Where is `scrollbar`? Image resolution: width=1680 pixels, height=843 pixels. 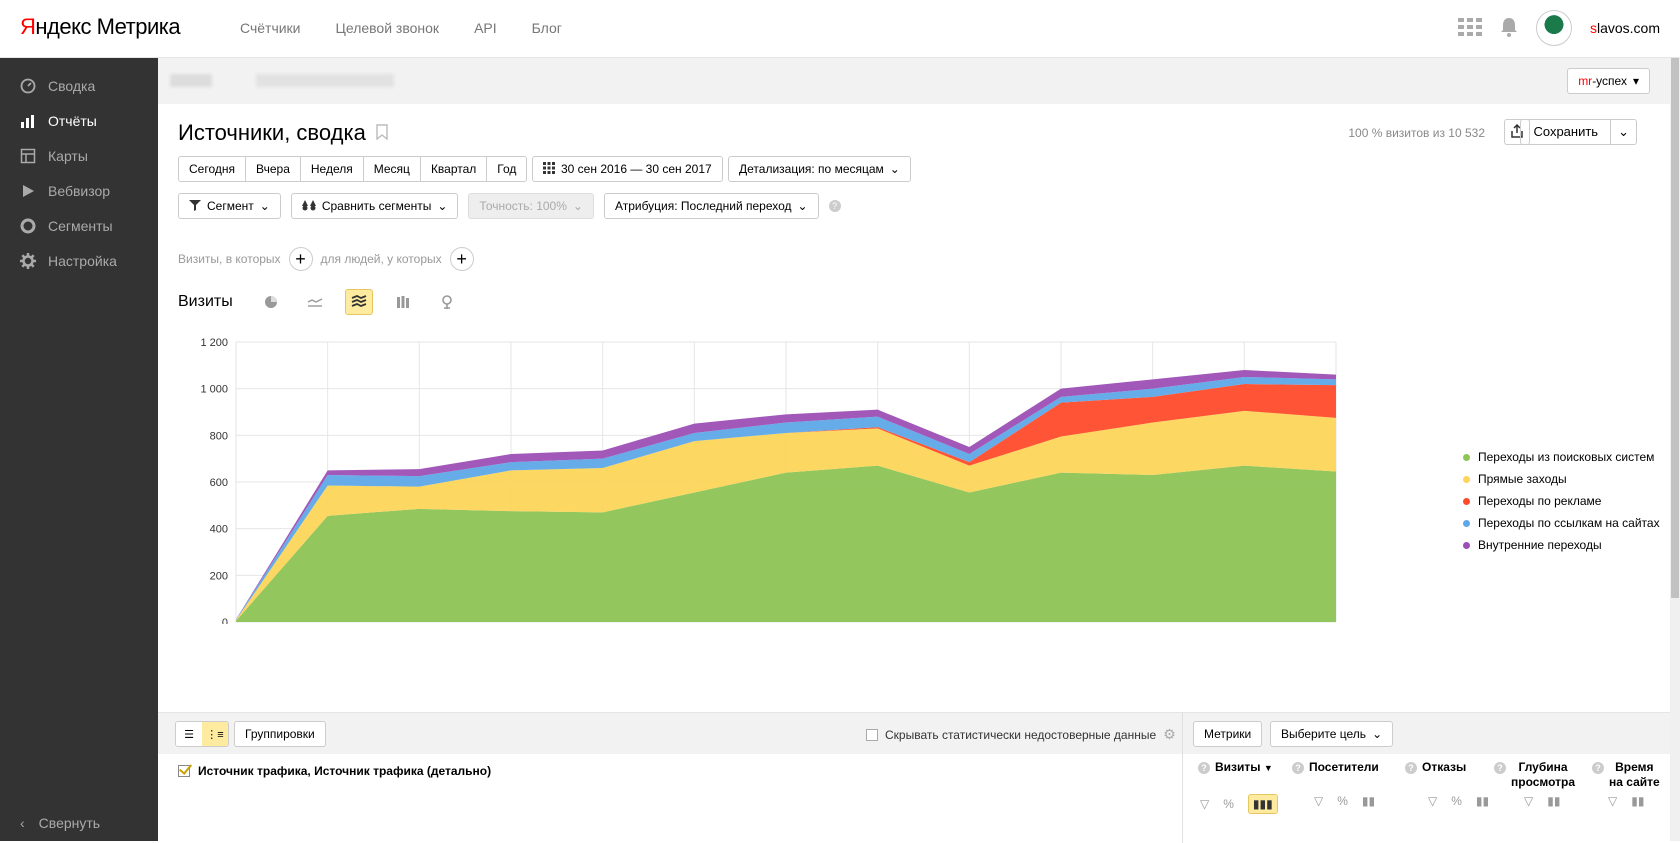 scrollbar is located at coordinates (1675, 449).